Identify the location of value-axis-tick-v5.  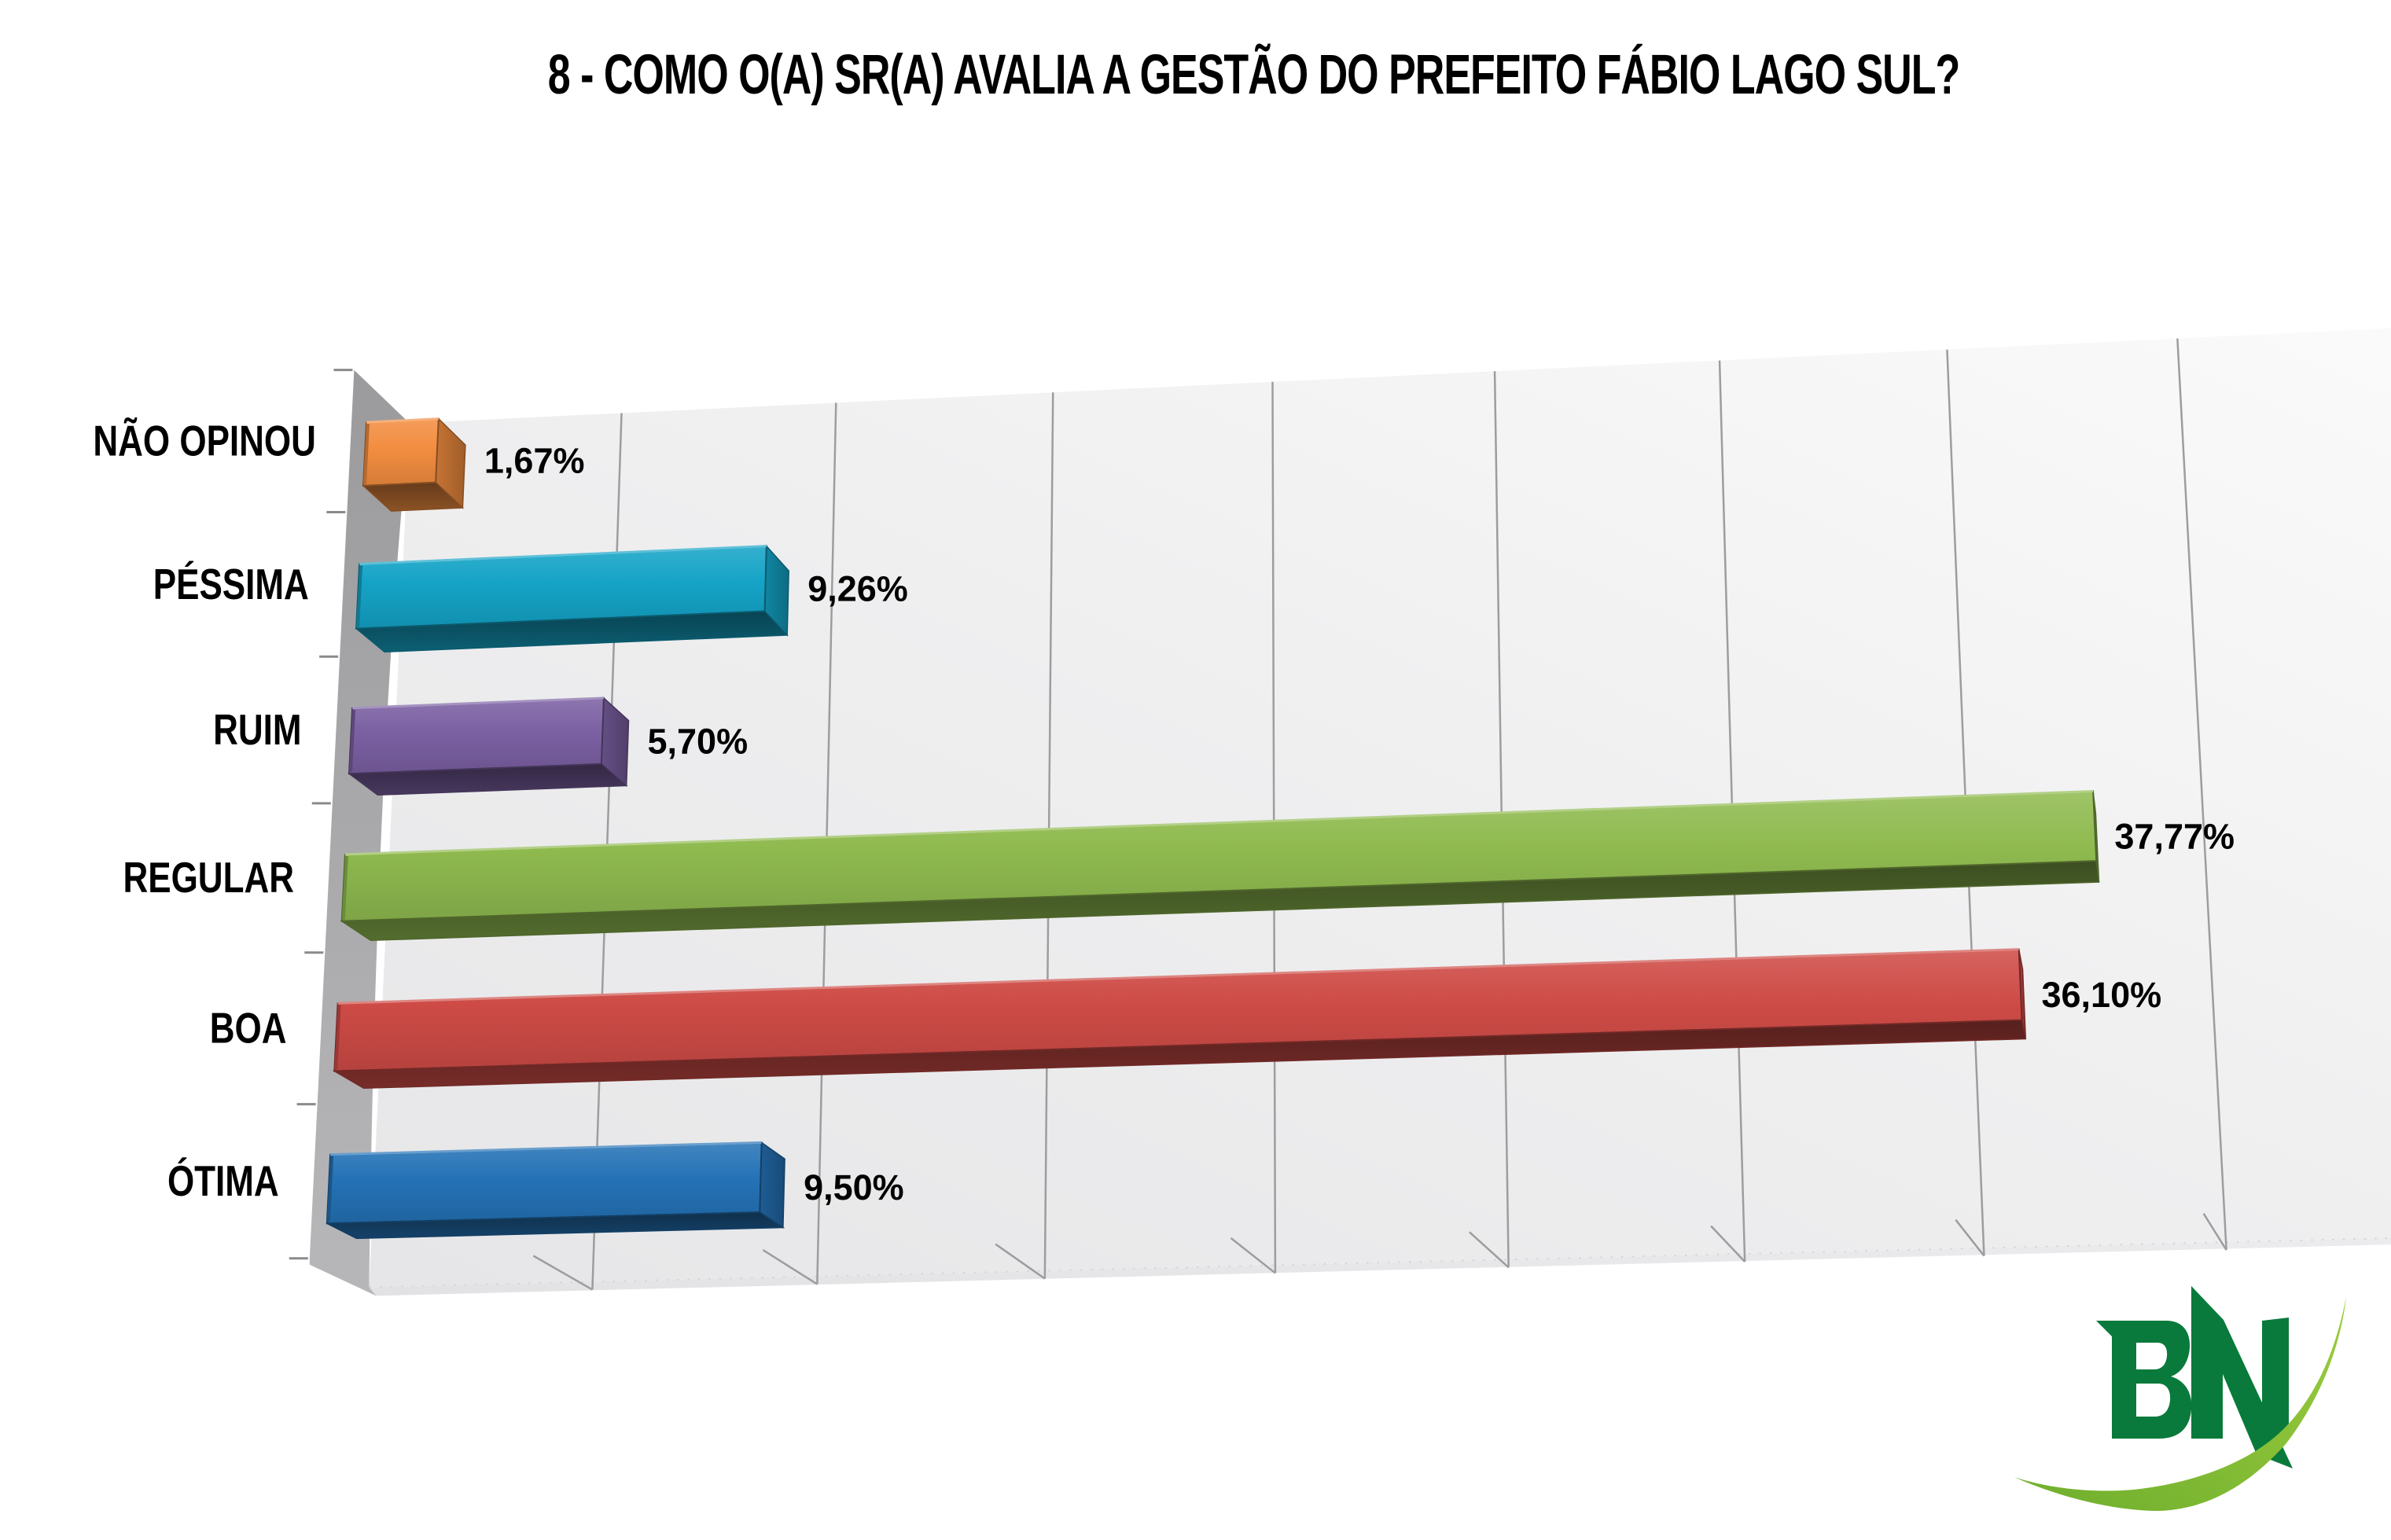
(563, 1273).